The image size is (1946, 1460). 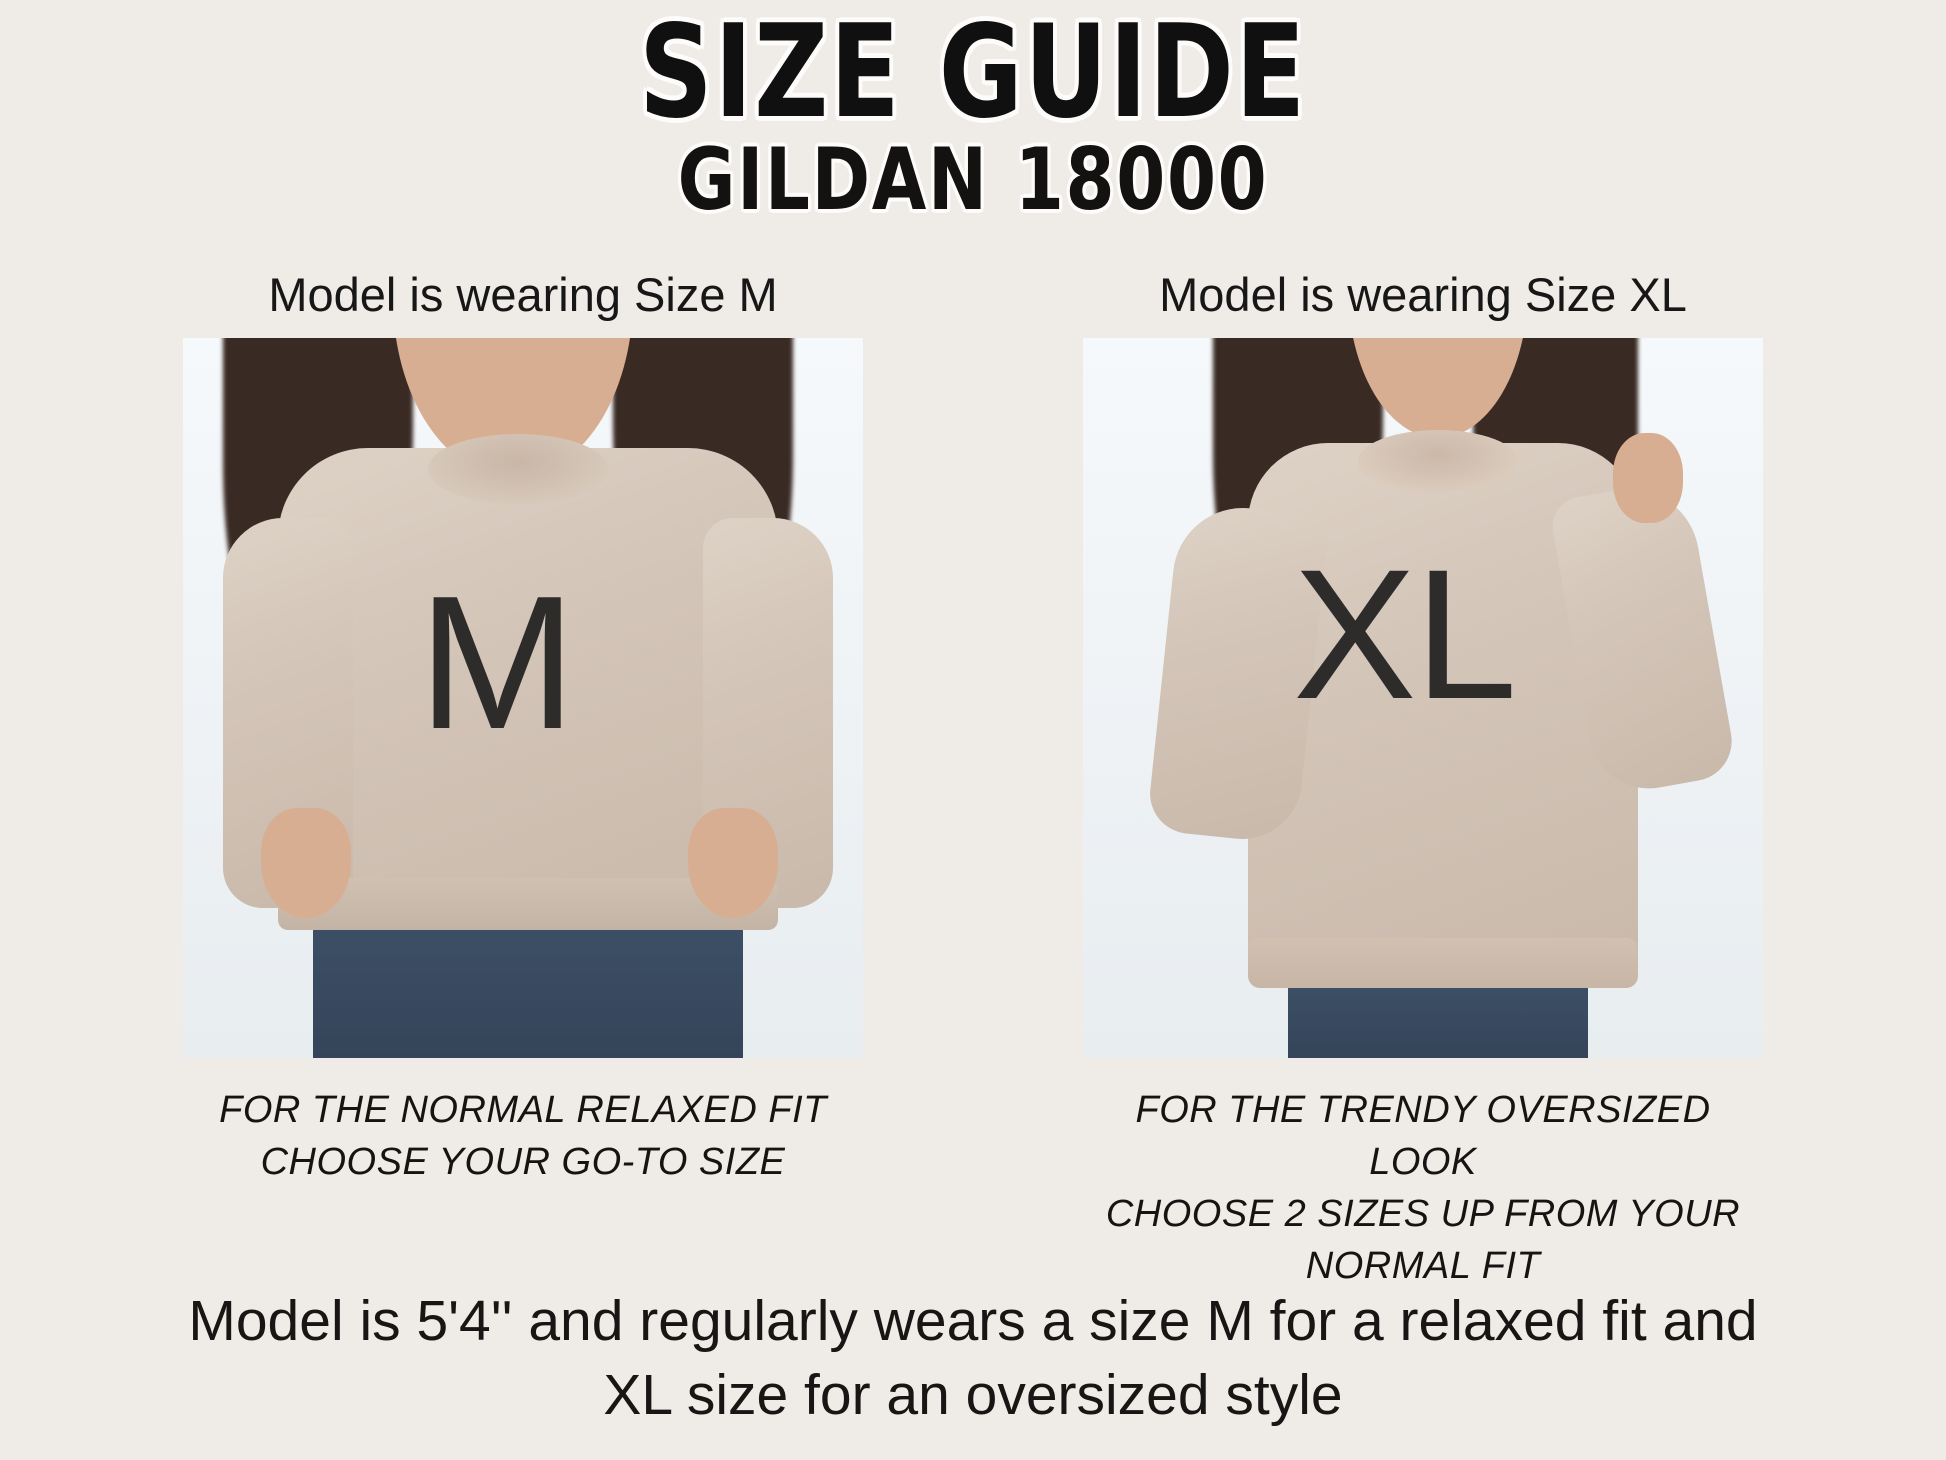 What do you see at coordinates (1443, 963) in the screenshot?
I see `model-hem-band-right` at bounding box center [1443, 963].